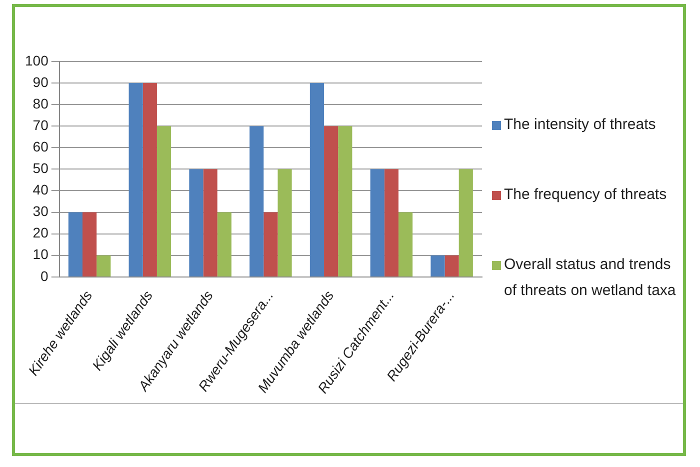 Image resolution: width=700 pixels, height=467 pixels. Describe the element at coordinates (590, 278) in the screenshot. I see `legend-label: Overall status and trends of threats on wetland taxa` at that location.